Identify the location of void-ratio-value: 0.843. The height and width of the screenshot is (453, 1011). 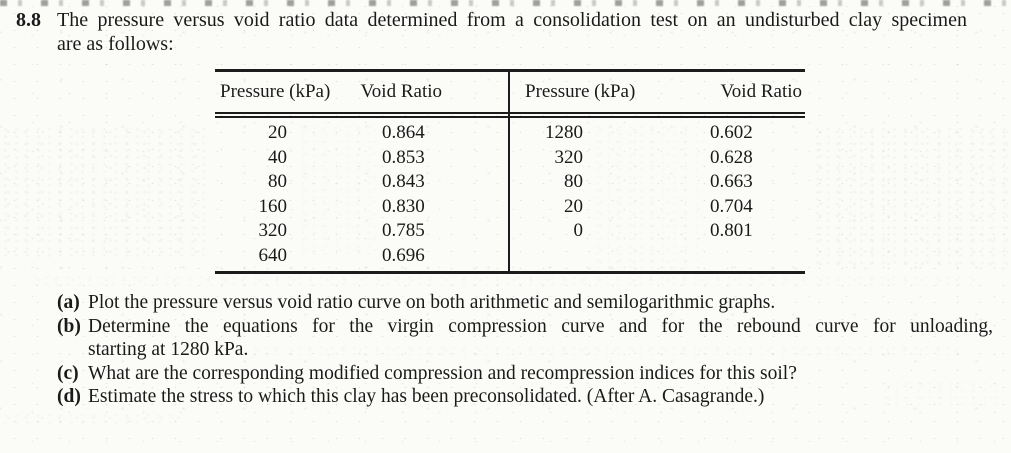
(403, 181).